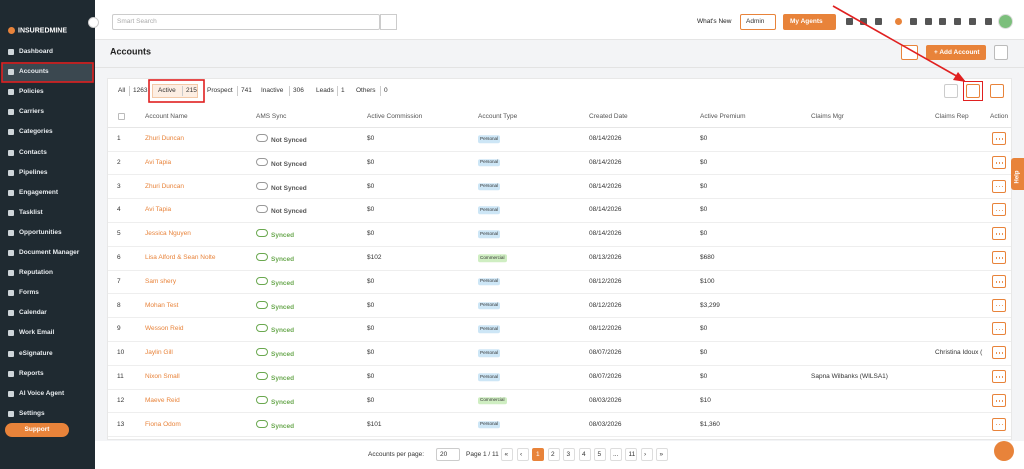  I want to click on premium: $3,299, so click(710, 305).